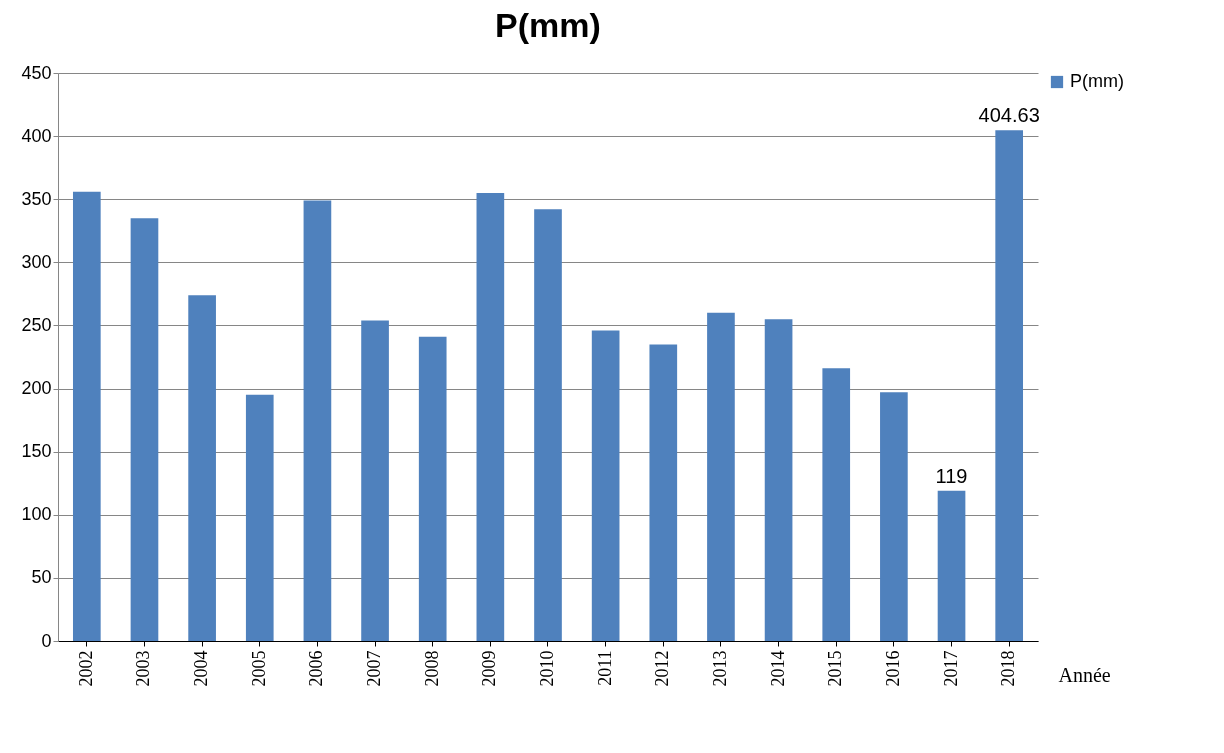 This screenshot has height=753, width=1224. What do you see at coordinates (85, 668) in the screenshot?
I see `x-tick-label: 2002` at bounding box center [85, 668].